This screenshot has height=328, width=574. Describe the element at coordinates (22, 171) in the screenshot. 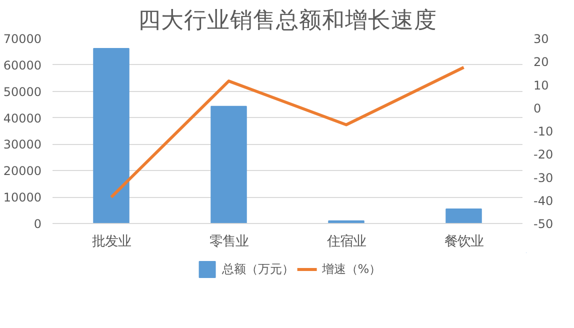

I see `y-tick-label: 20000` at that location.